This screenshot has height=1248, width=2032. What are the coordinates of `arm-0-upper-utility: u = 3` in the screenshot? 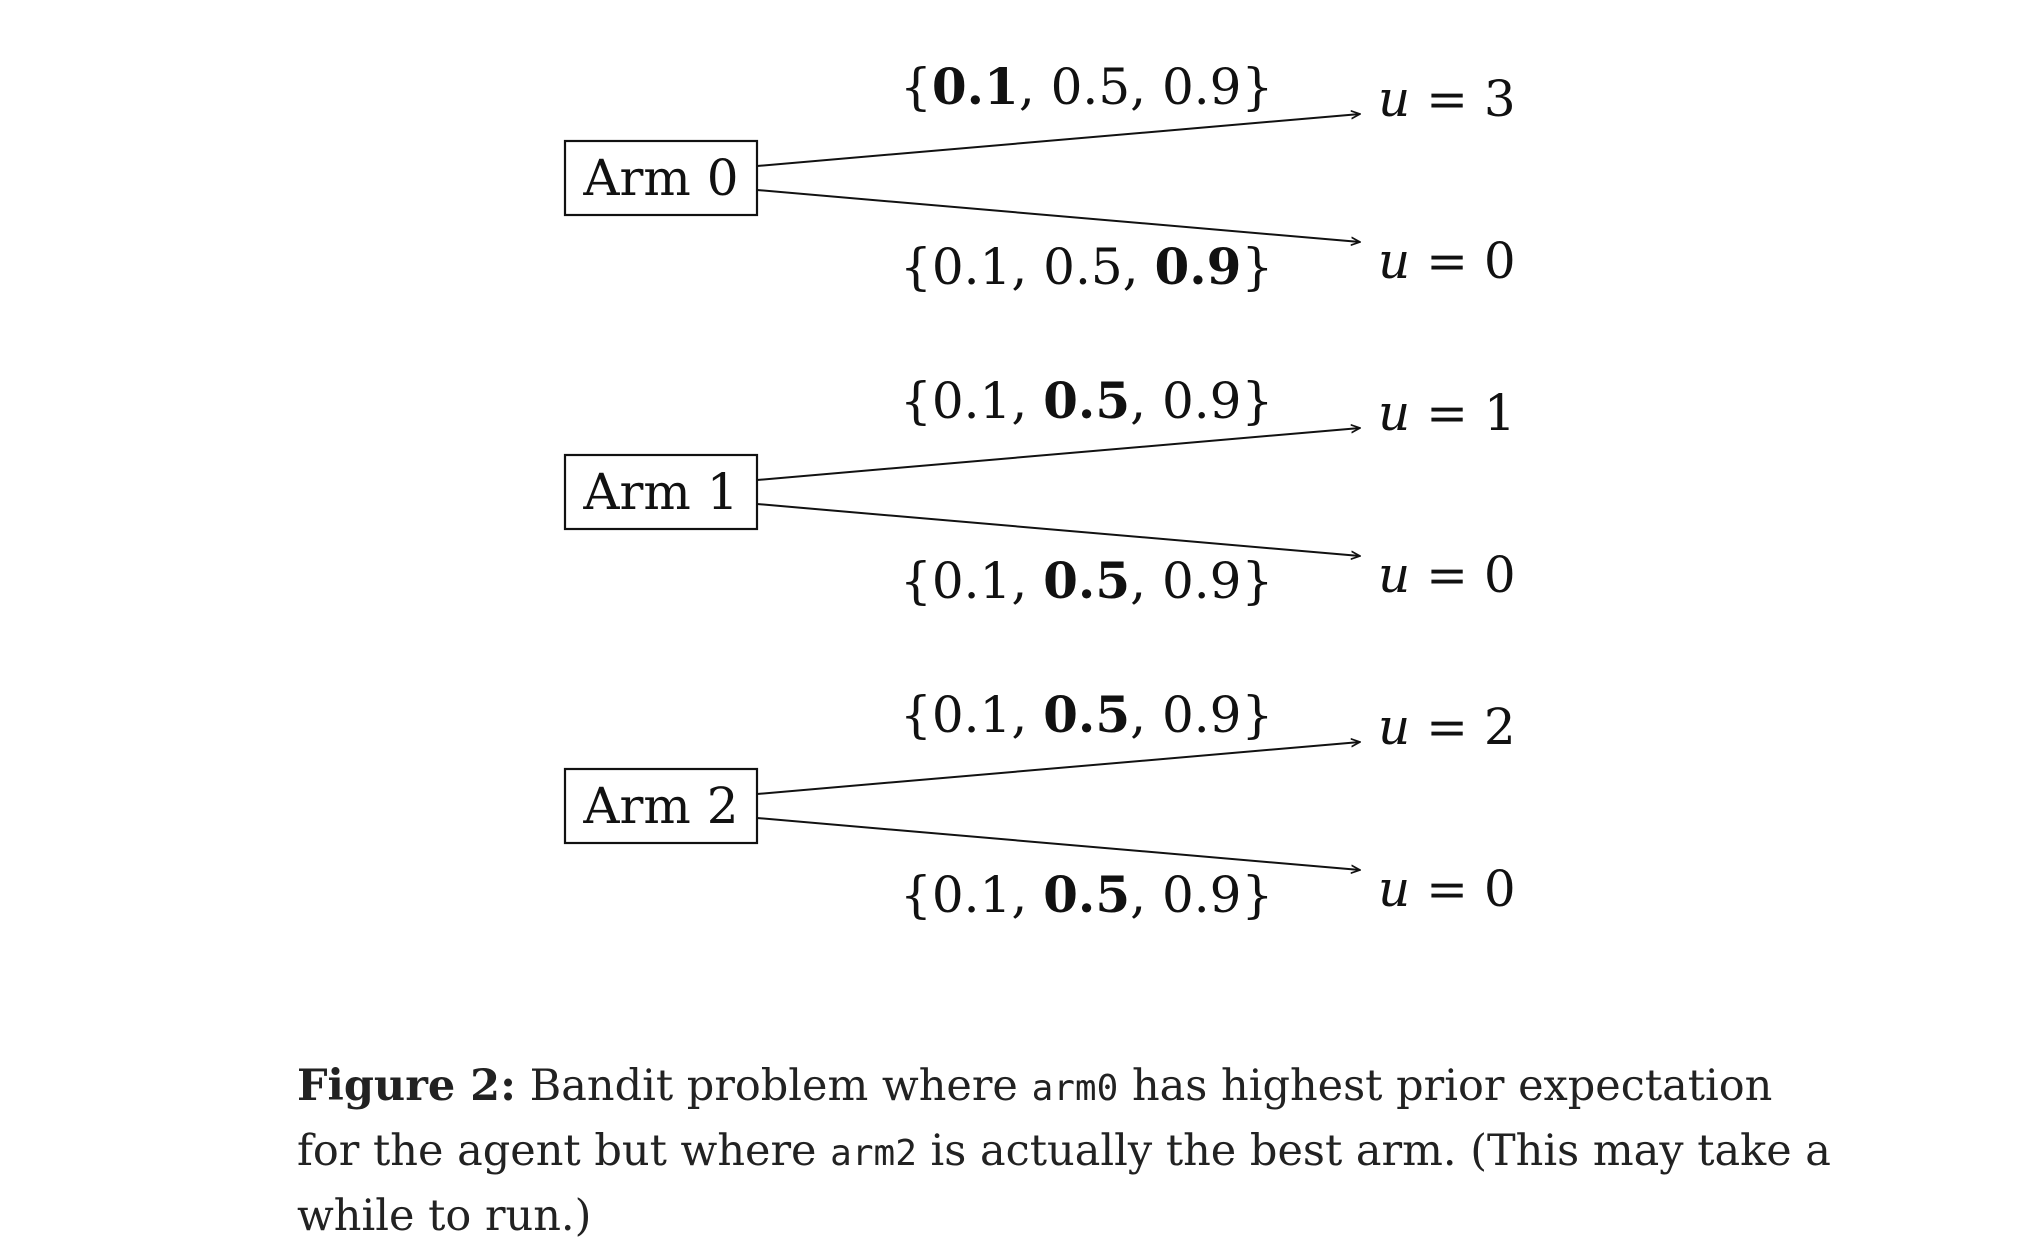 It's located at (1447, 99).